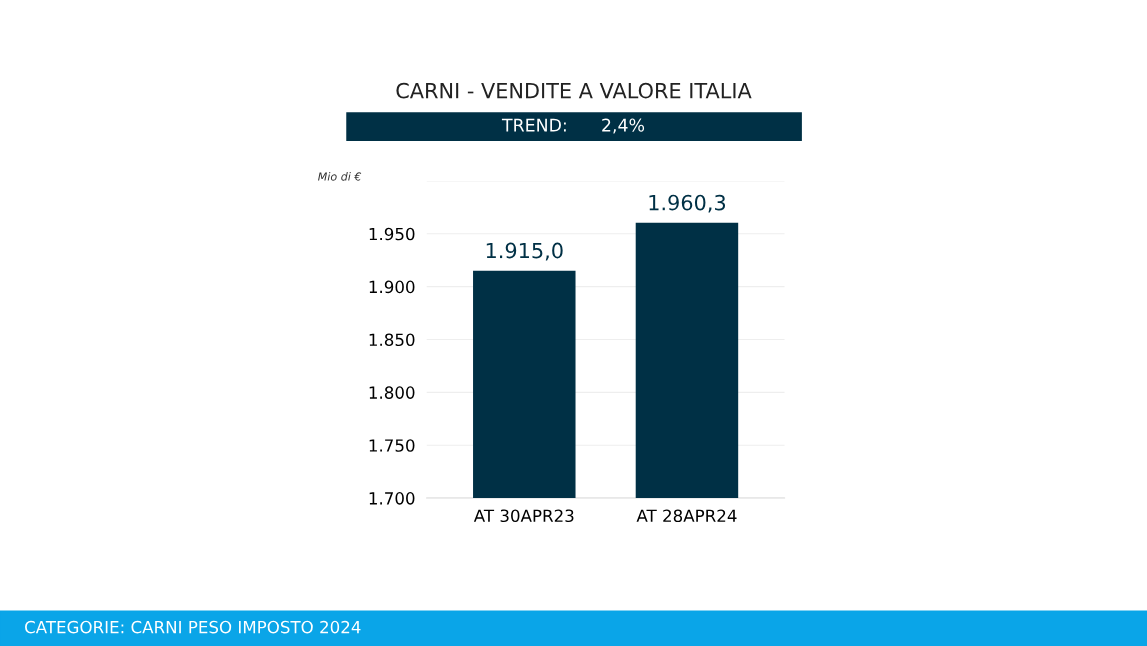 This screenshot has width=1147, height=646. I want to click on data-label: 1.915,0, so click(524, 251).